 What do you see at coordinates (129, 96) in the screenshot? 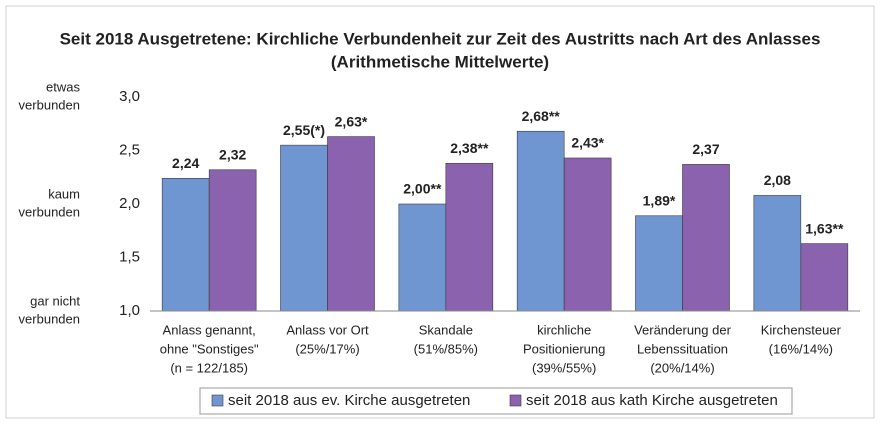
I see `y-tick-label: 3,0` at bounding box center [129, 96].